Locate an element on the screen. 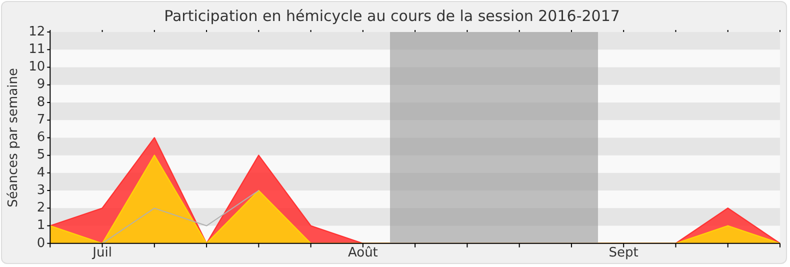 This screenshot has width=790, height=267. y-tick-label: 11 is located at coordinates (37, 49).